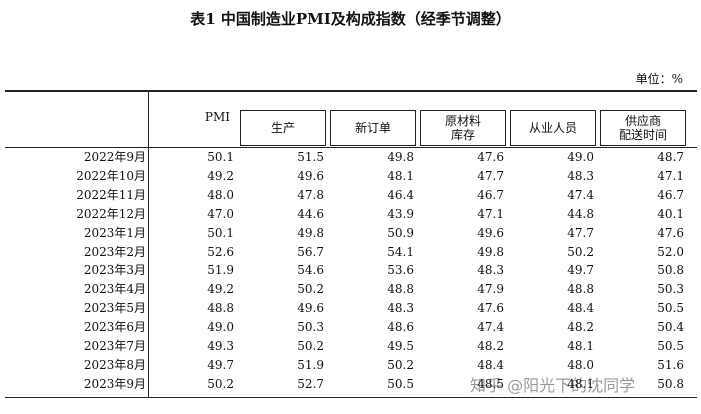 The image size is (701, 414). What do you see at coordinates (350, 19) in the screenshot?
I see `title: 表1 中国制造业PMI及构成指数（经季节调整）` at bounding box center [350, 19].